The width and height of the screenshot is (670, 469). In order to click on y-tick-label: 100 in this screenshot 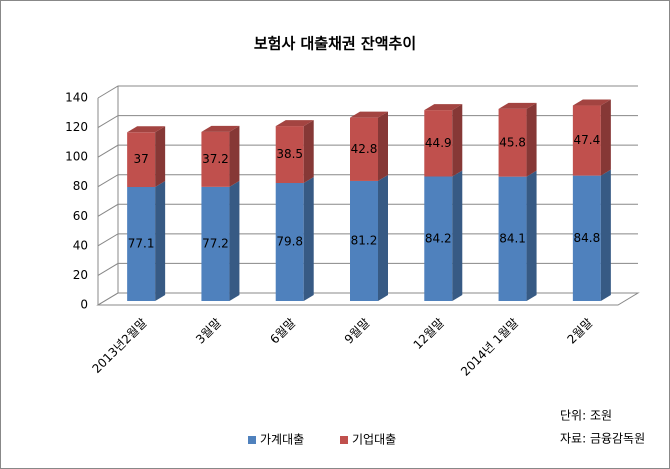, I will do `click(76, 157)`.